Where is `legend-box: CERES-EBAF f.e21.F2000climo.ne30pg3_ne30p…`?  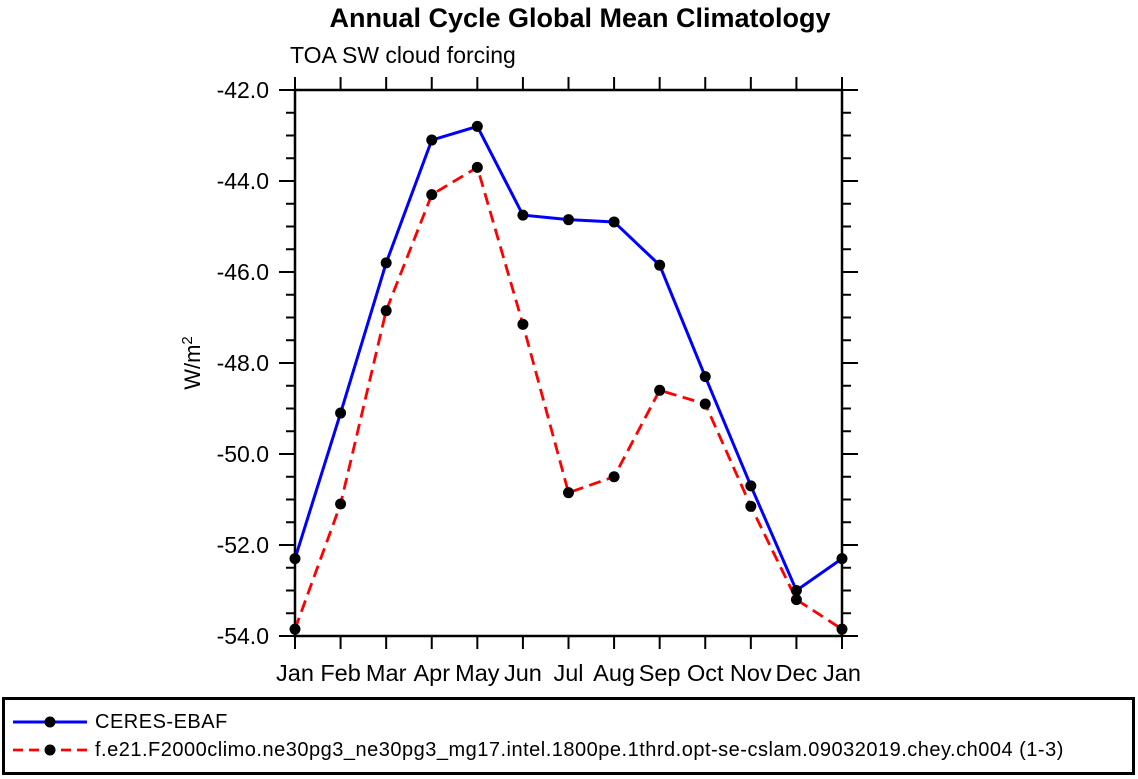
legend-box: CERES-EBAF f.e21.F2000climo.ne30pg3_ne30p… is located at coordinates (568, 736).